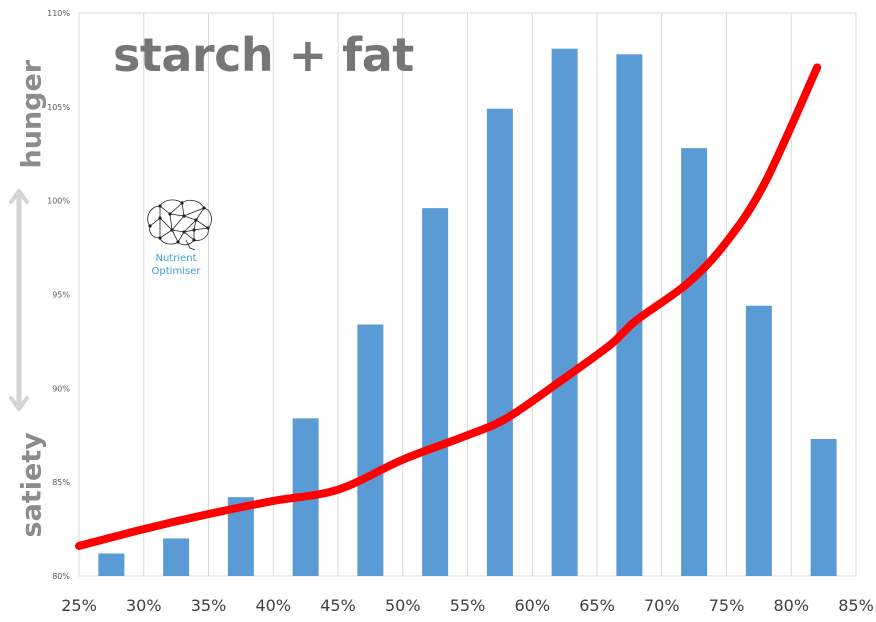 This screenshot has width=876, height=622. What do you see at coordinates (338, 605) in the screenshot?
I see `x-tick-label: 45%` at bounding box center [338, 605].